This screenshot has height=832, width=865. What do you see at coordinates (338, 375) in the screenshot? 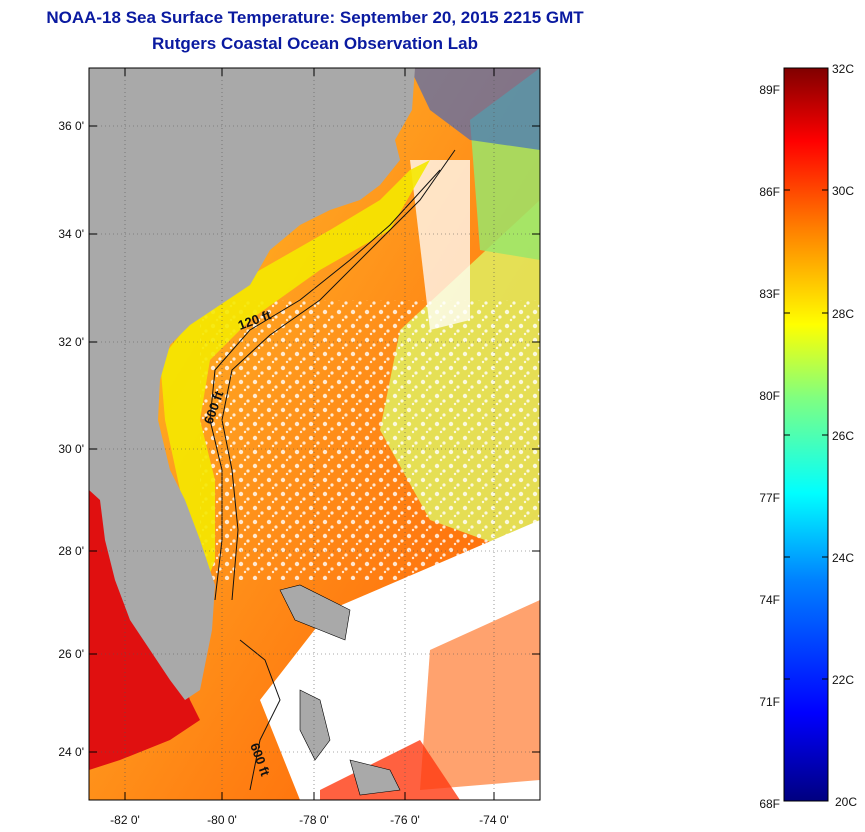
I see `contour-600ft` at bounding box center [338, 375].